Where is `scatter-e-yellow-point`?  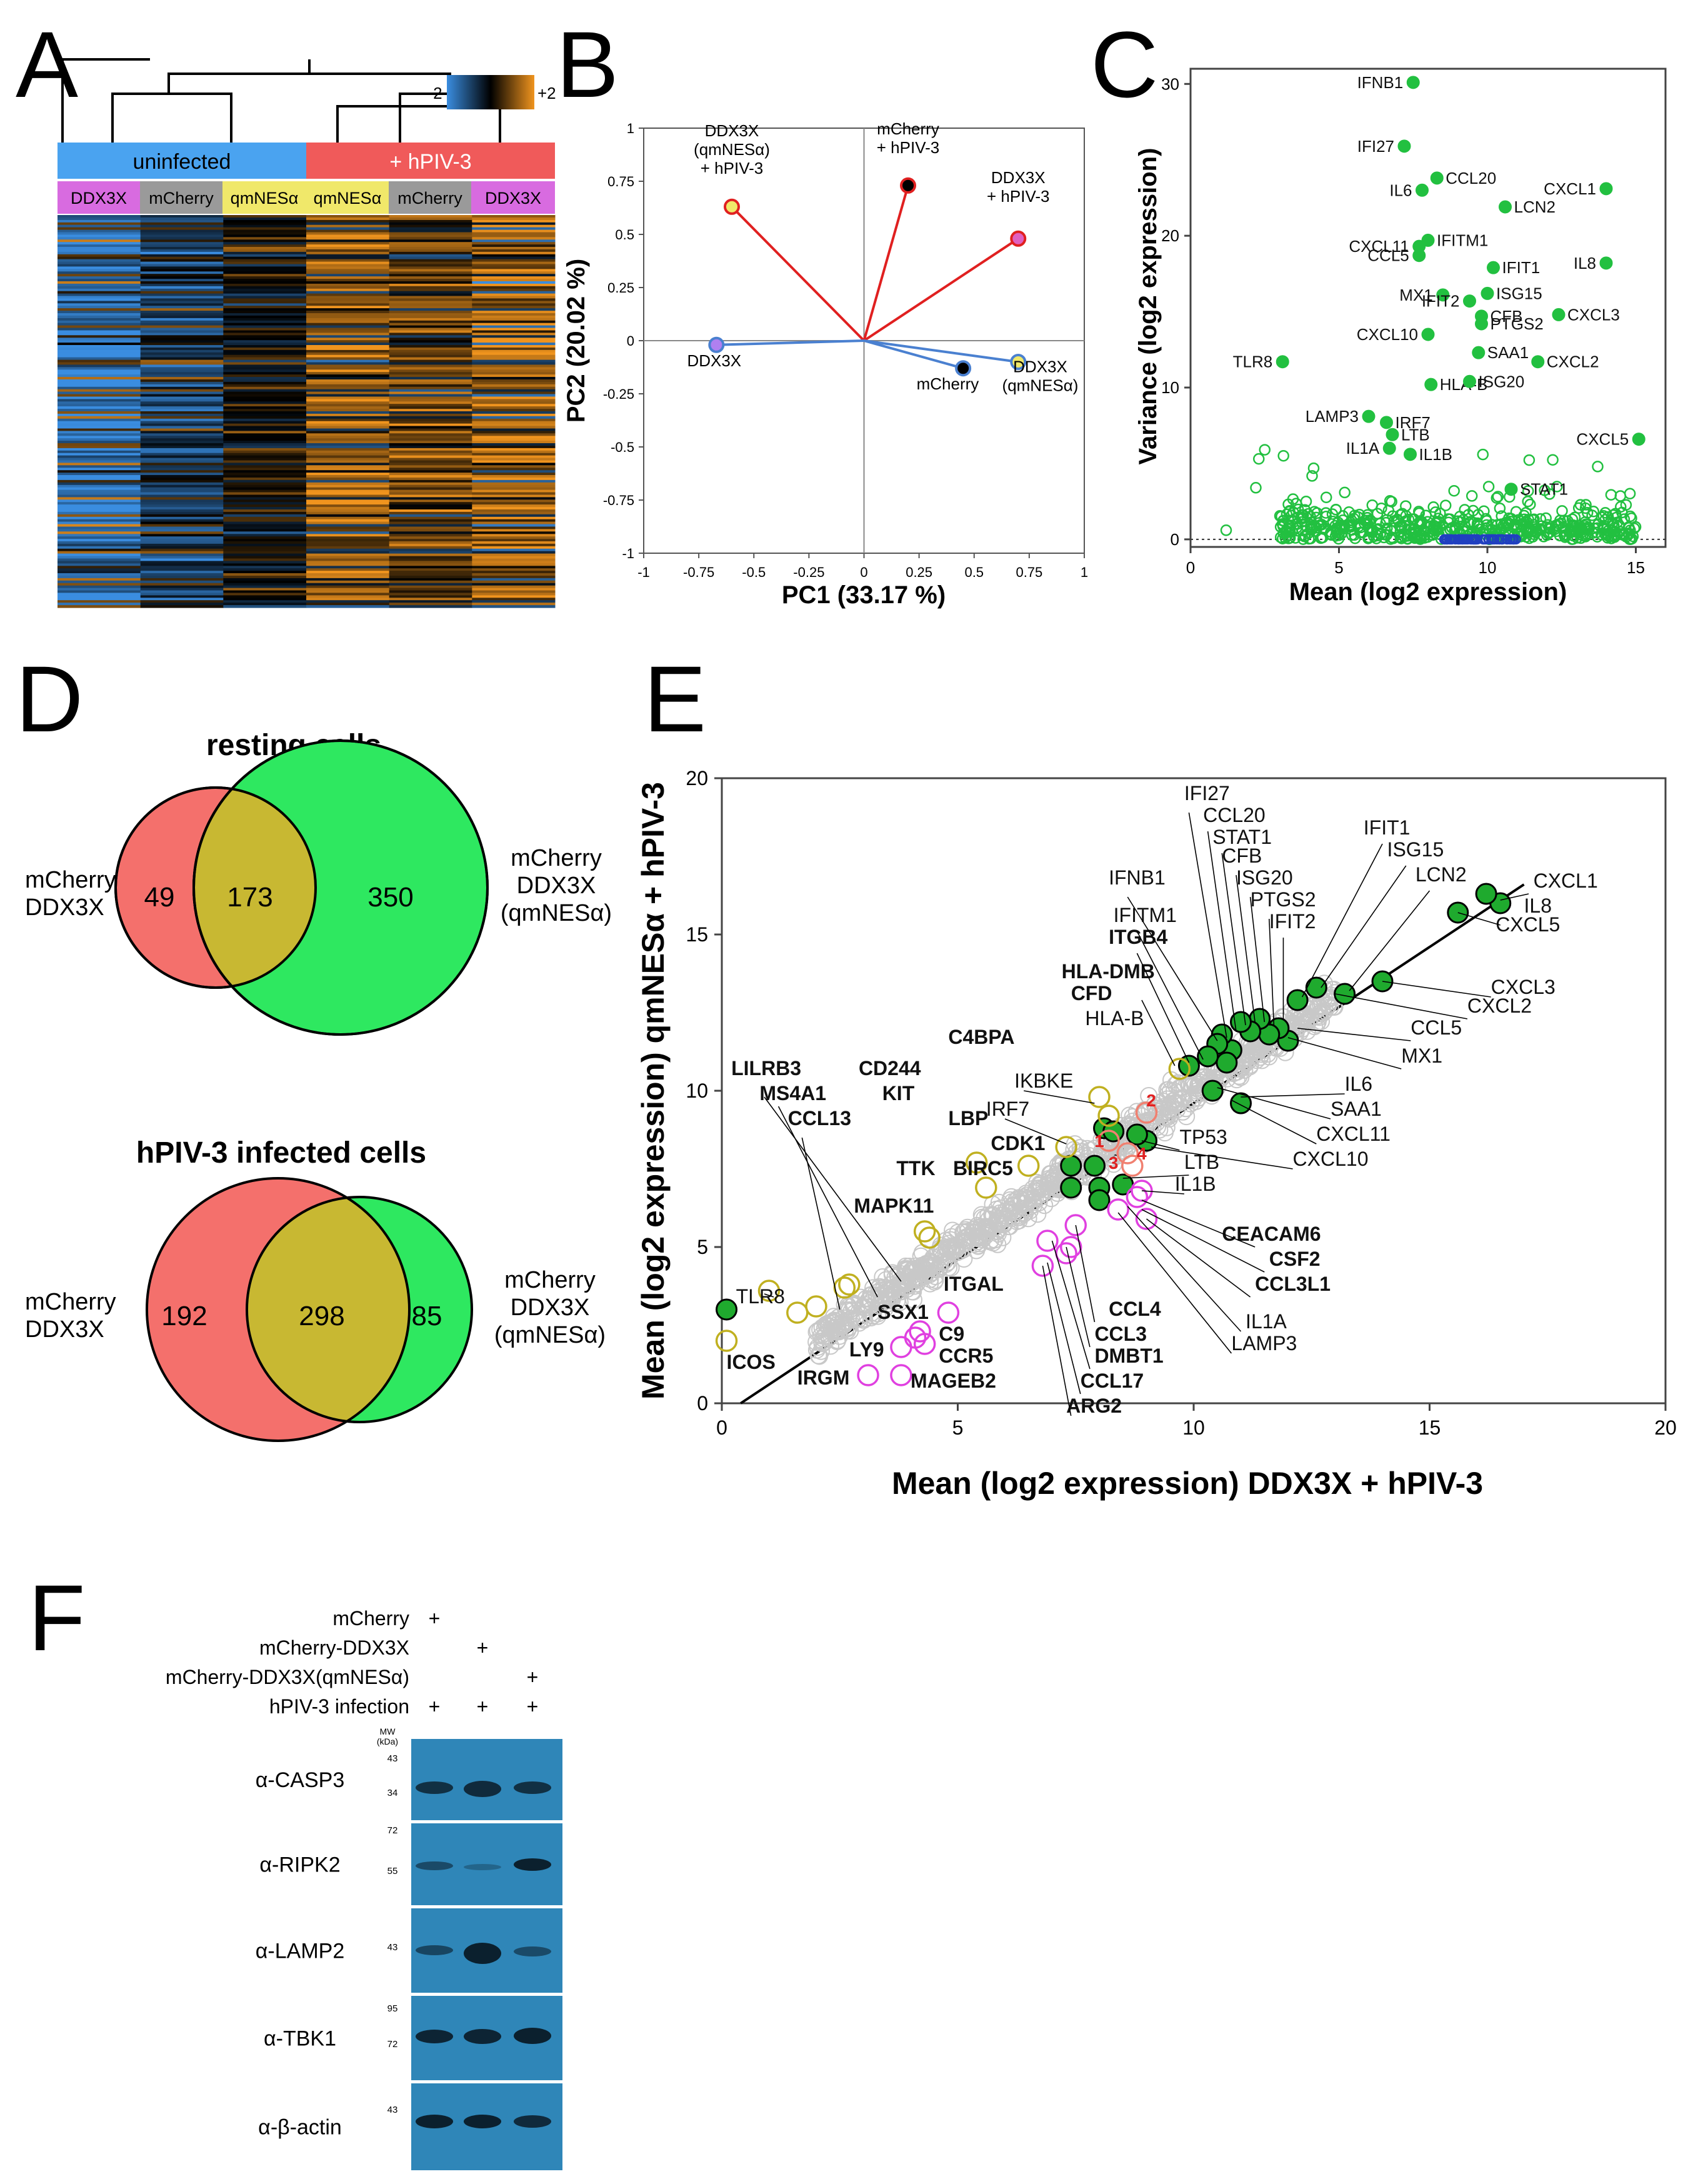 scatter-e-yellow-point is located at coordinates (1099, 1097).